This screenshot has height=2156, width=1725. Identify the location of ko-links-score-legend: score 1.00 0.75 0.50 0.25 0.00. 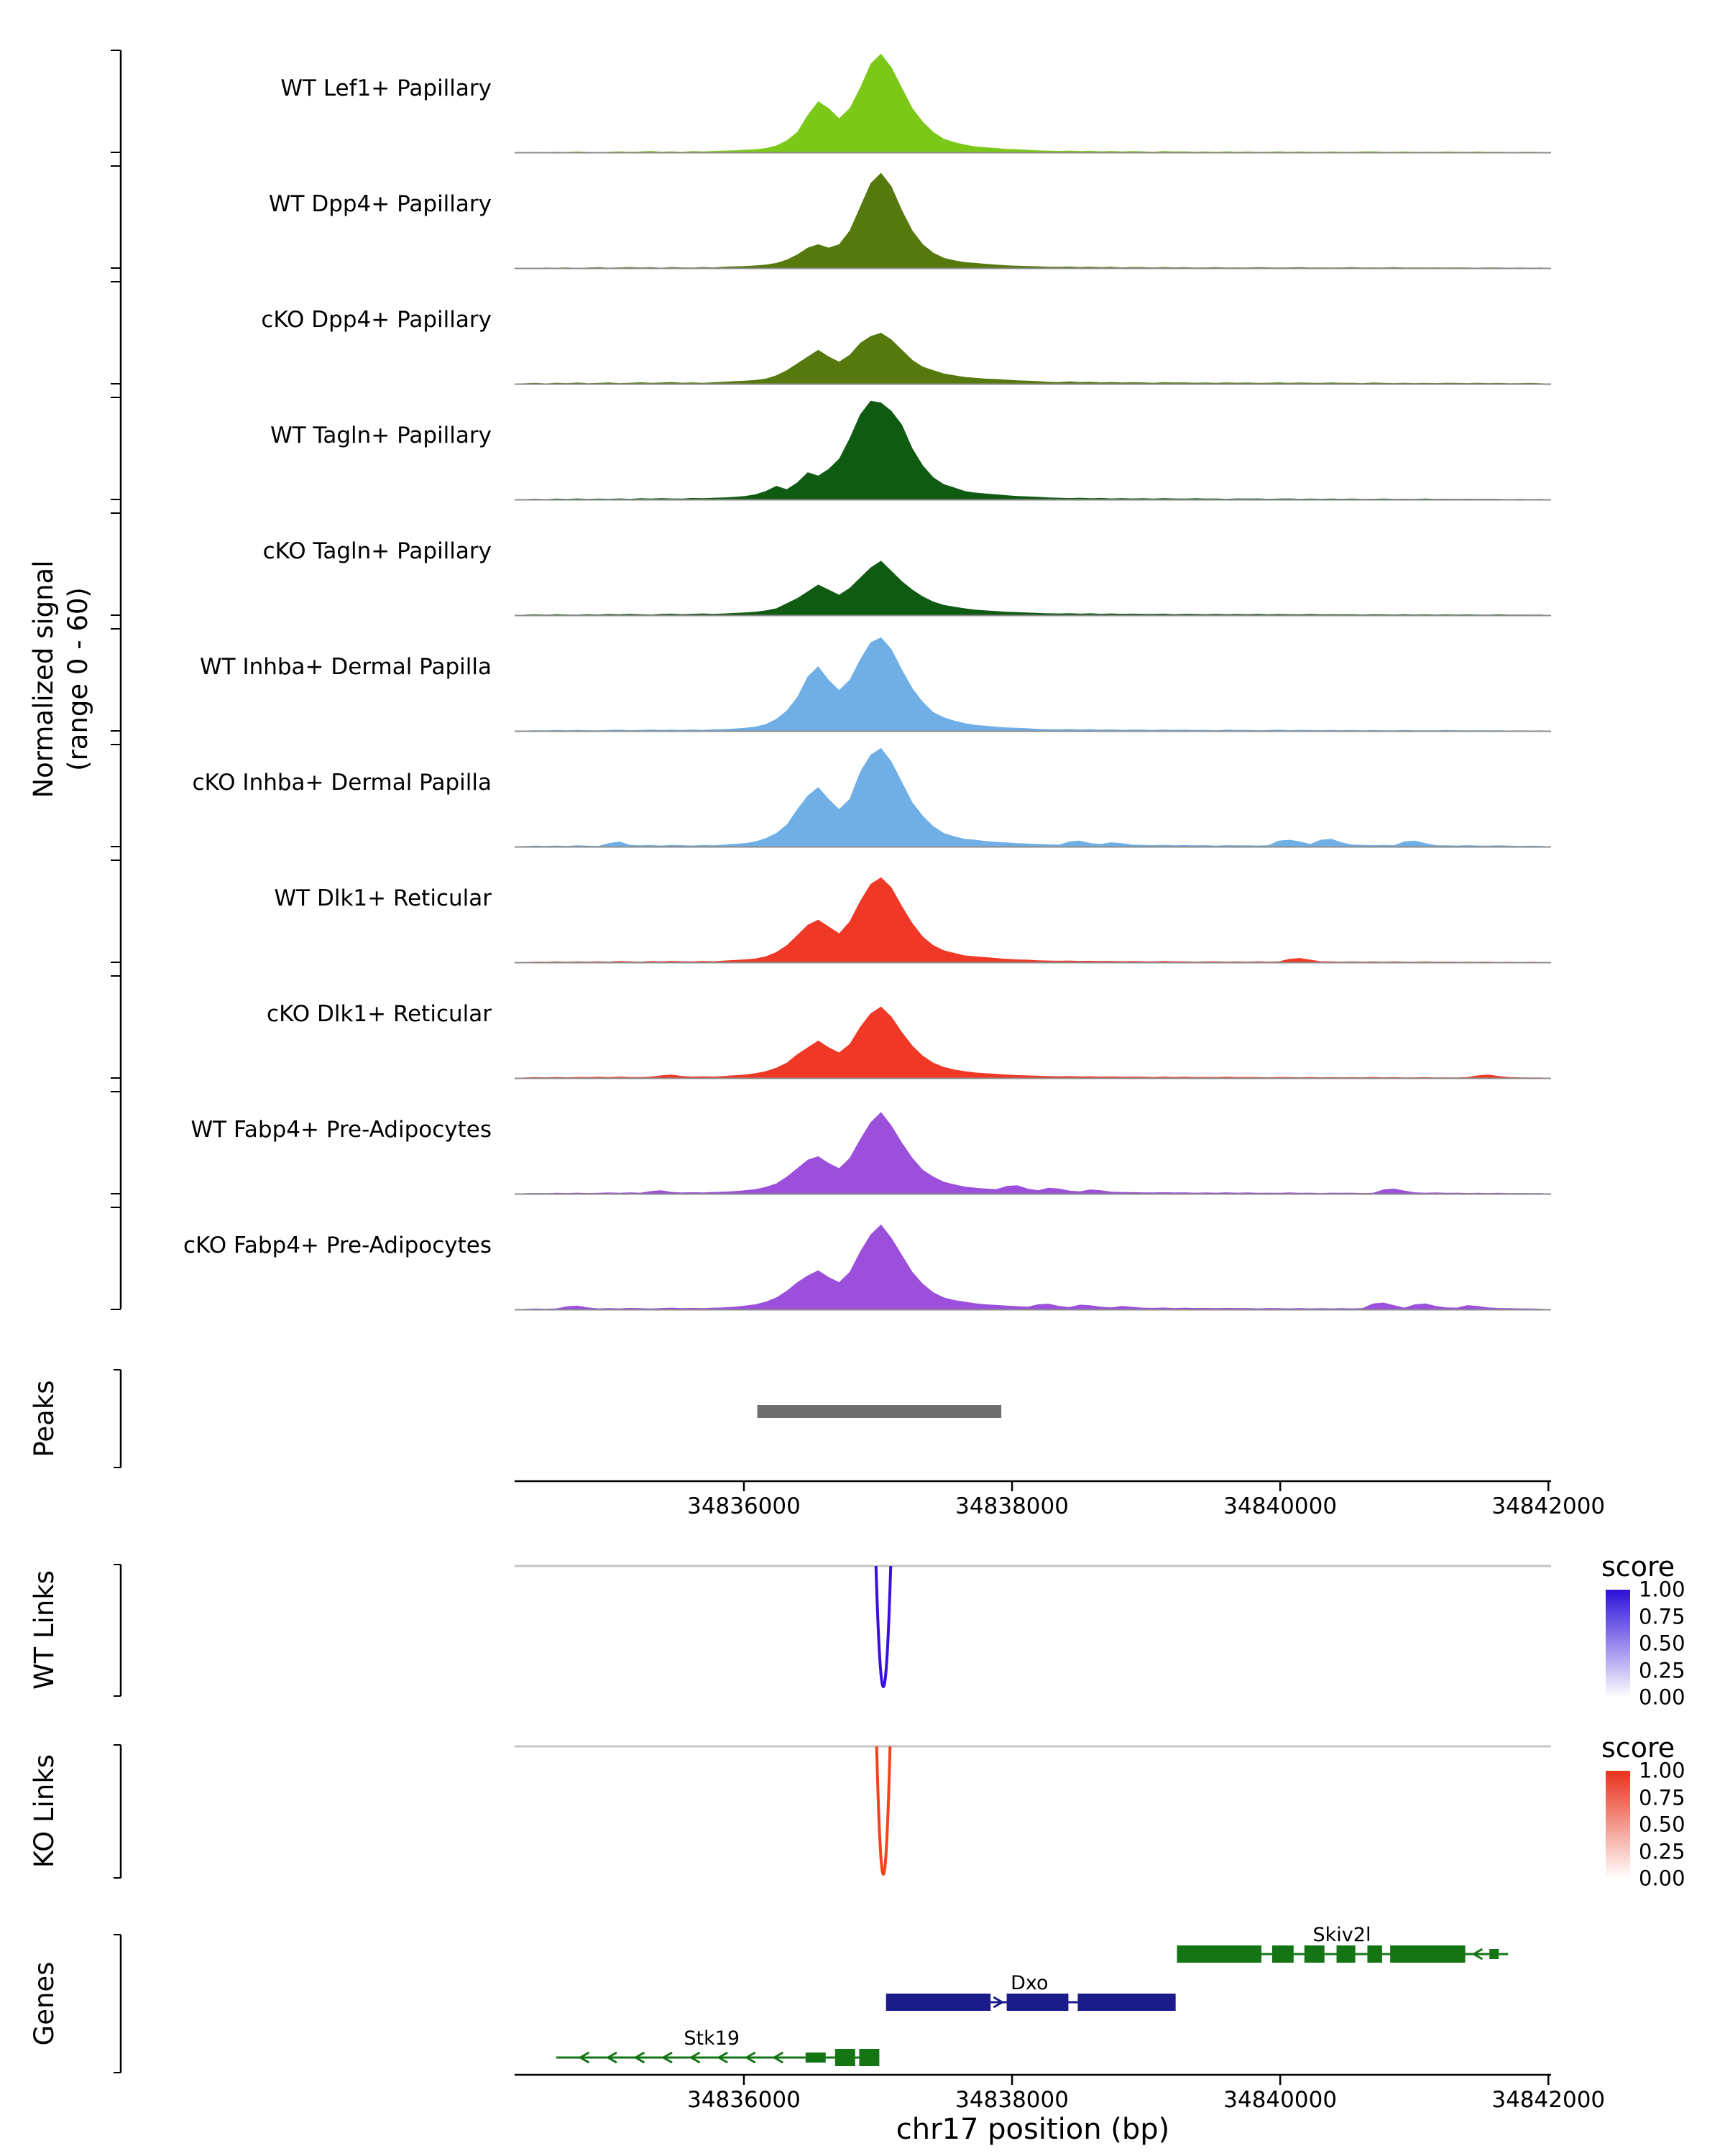
(1663, 1816).